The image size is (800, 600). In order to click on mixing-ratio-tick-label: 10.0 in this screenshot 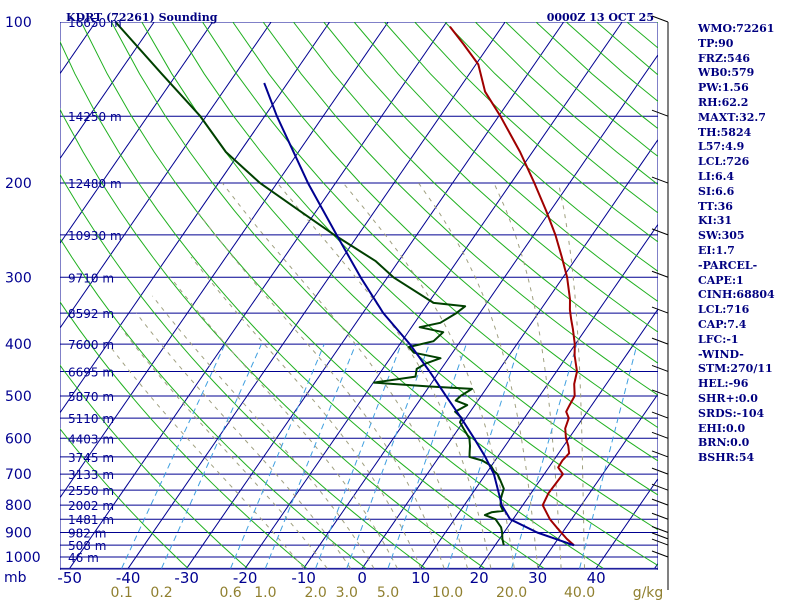, I will do `click(447, 592)`.